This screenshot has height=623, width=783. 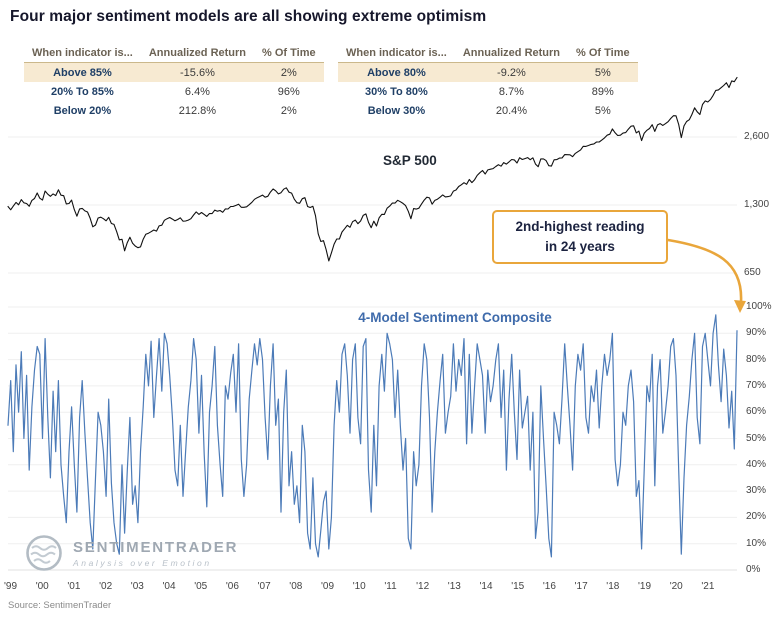 What do you see at coordinates (82, 72) in the screenshot?
I see `indicator-cell: Above 85%` at bounding box center [82, 72].